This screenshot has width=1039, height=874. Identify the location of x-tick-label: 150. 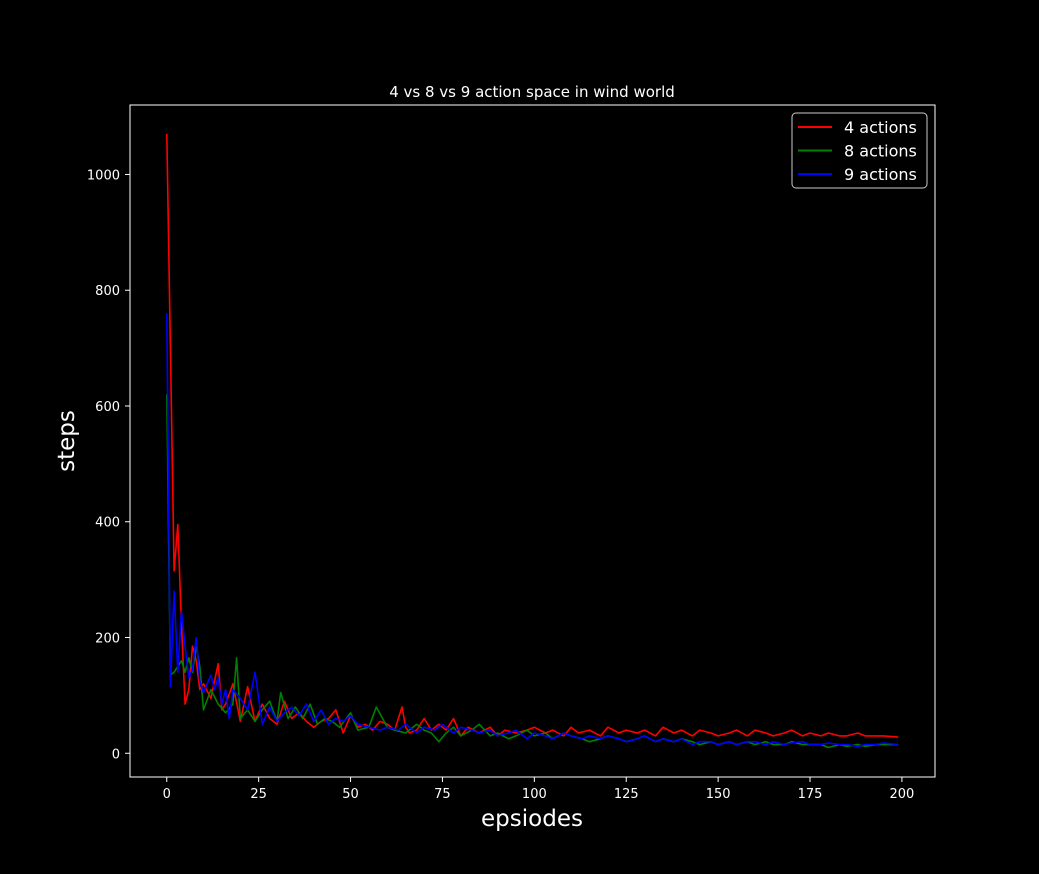
(718, 794).